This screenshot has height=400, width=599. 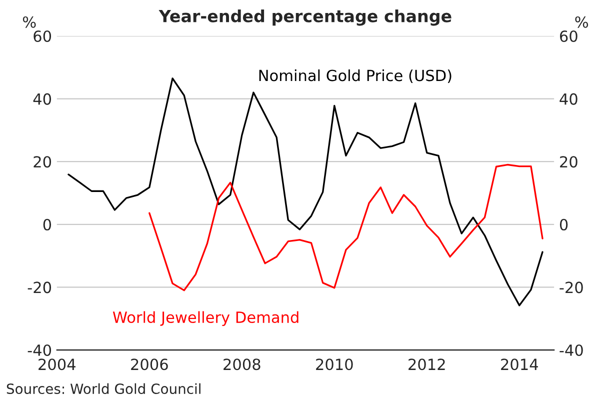 I want to click on x-tick-label: 2014, so click(x=519, y=364).